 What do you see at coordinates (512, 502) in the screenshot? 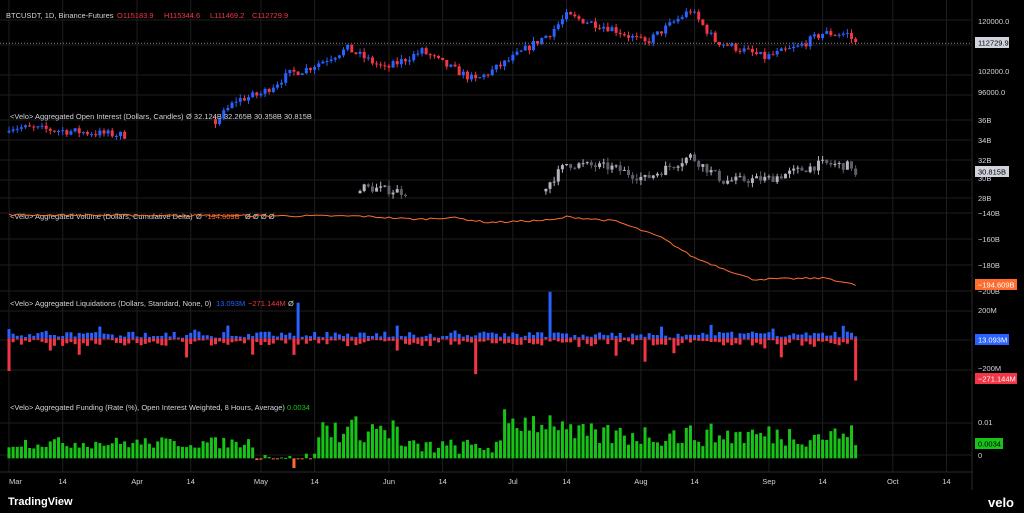
I see `footer-bar` at bounding box center [512, 502].